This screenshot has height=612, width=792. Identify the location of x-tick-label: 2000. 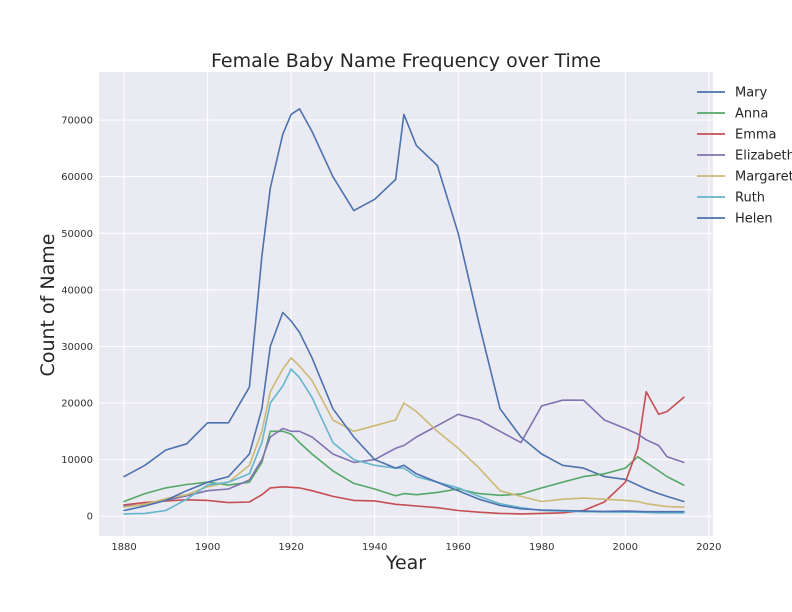
(625, 547).